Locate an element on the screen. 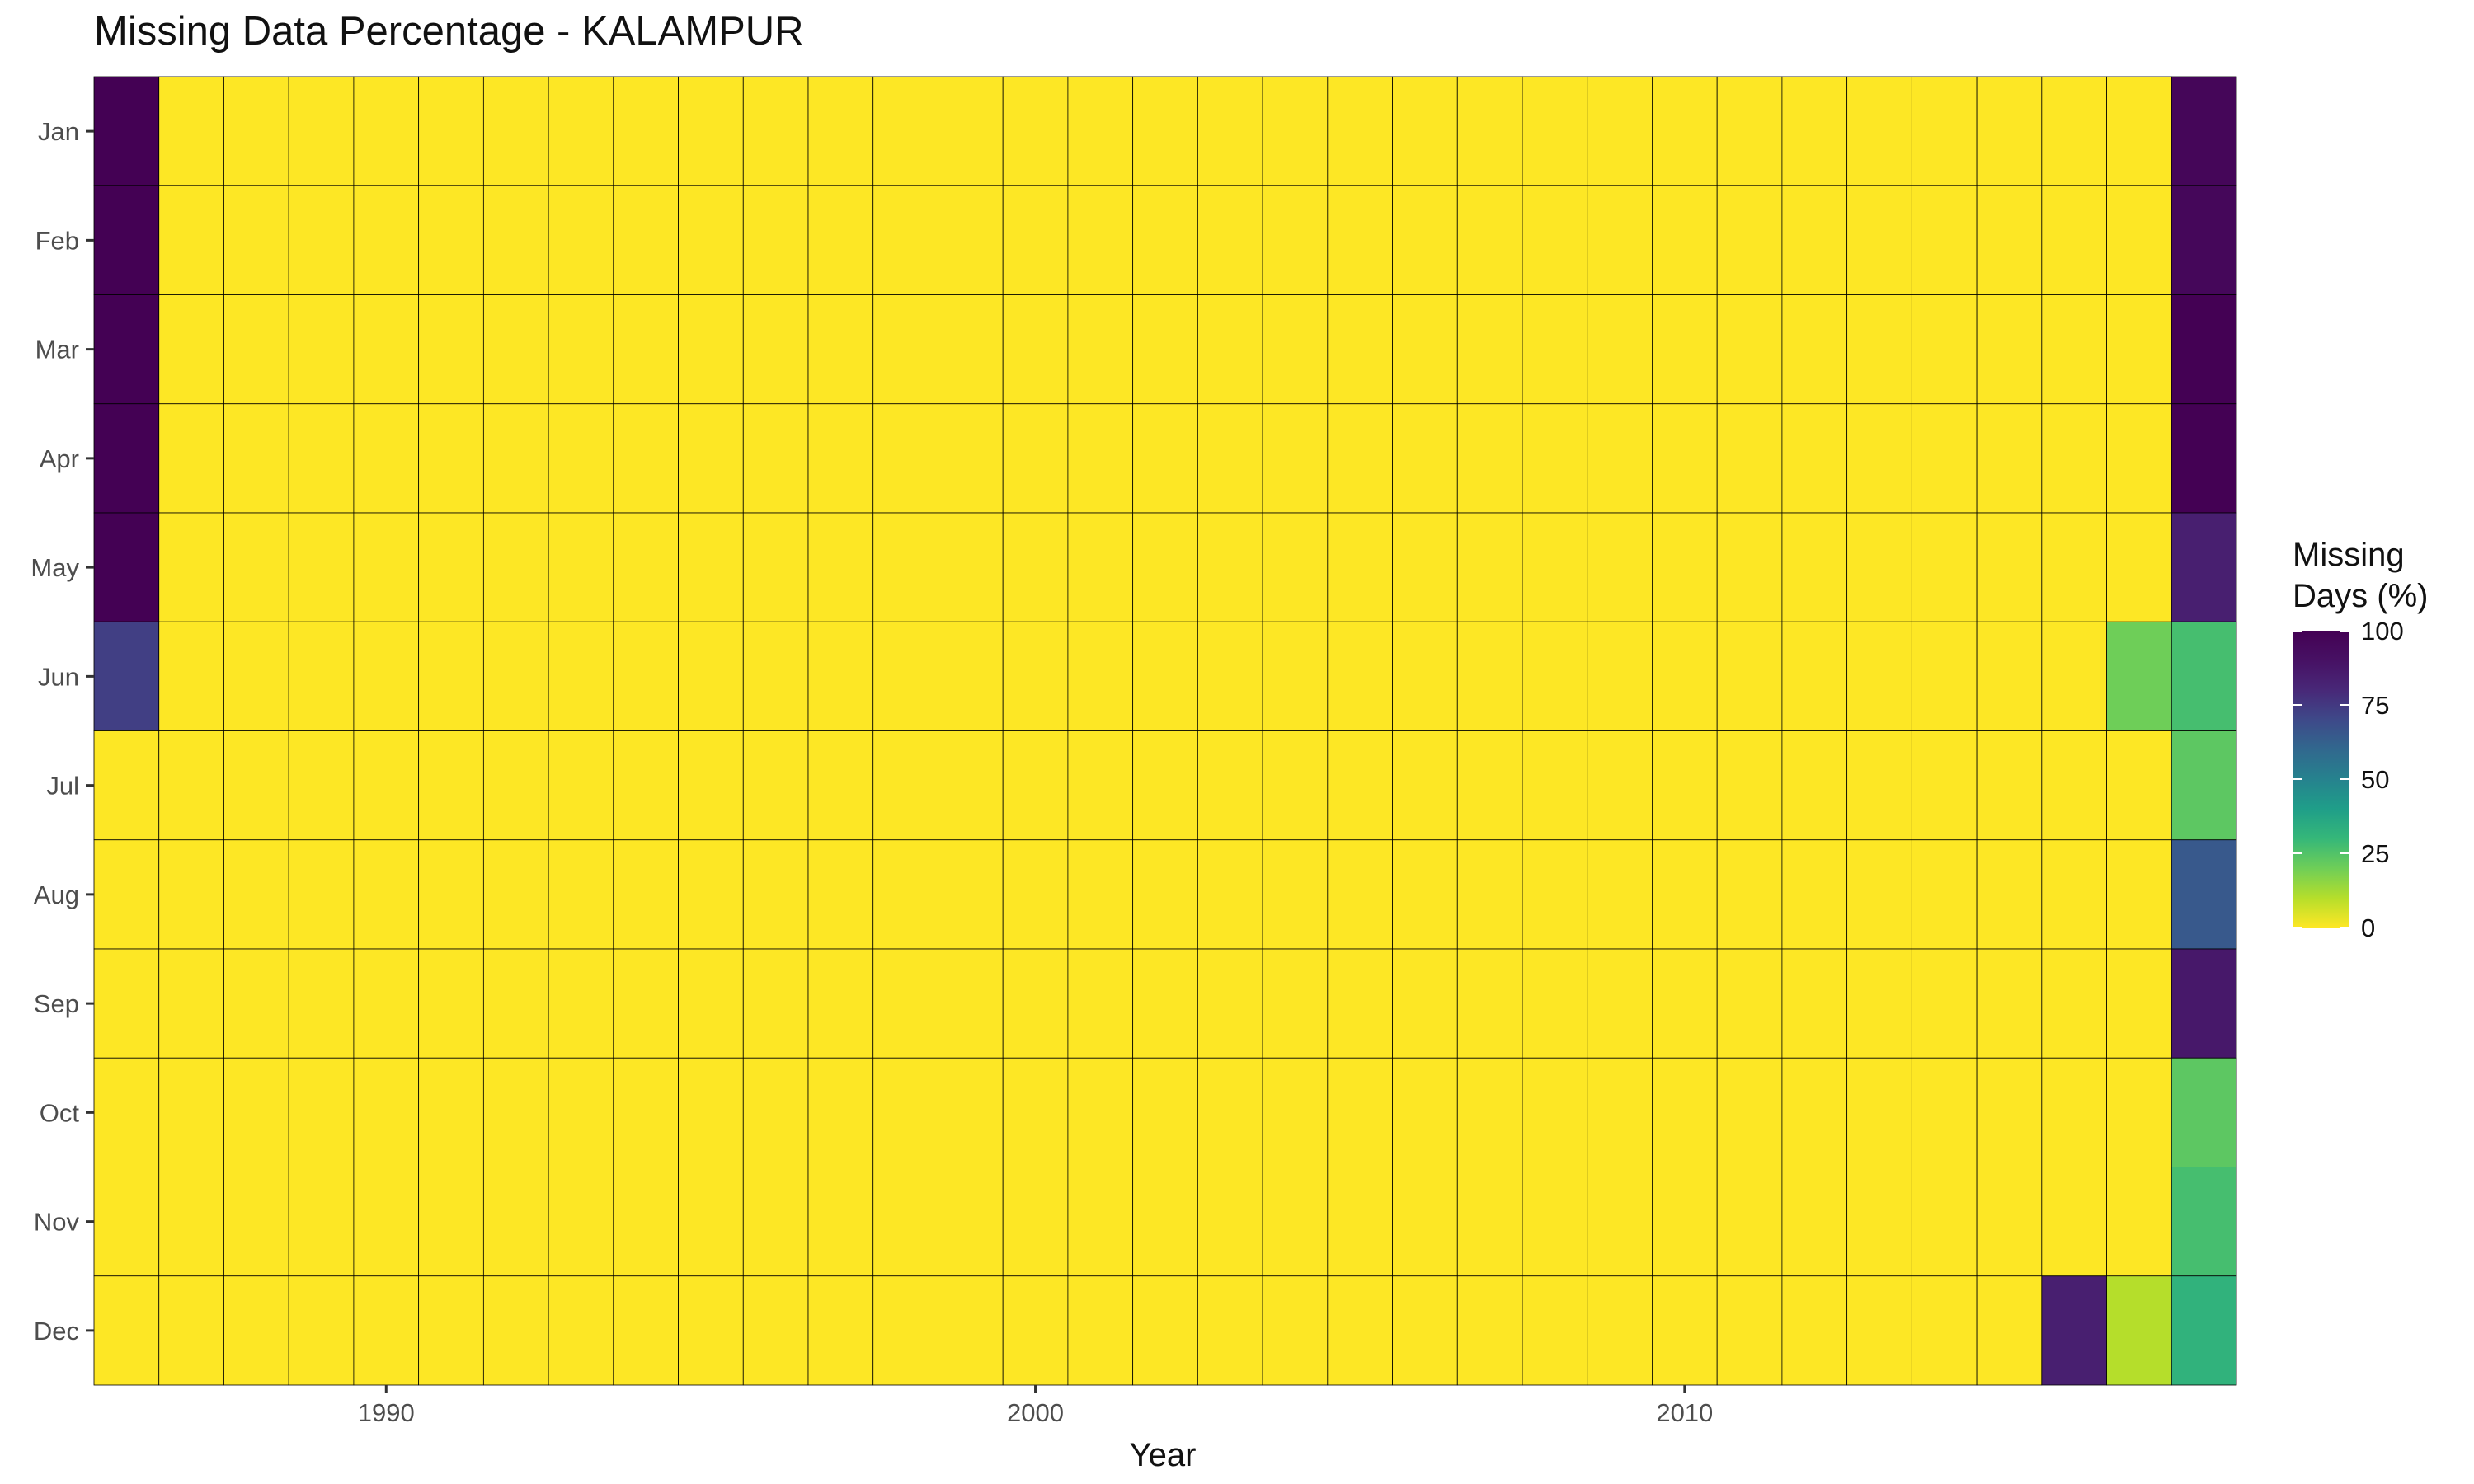  y-tick-label: Jul is located at coordinates (62, 786).